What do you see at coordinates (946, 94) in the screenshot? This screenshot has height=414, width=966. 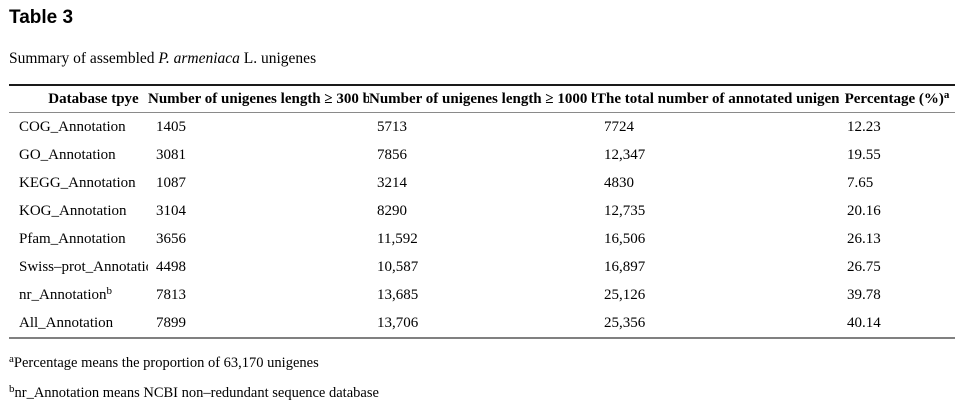 I see `header-footnote-marker-a: a` at bounding box center [946, 94].